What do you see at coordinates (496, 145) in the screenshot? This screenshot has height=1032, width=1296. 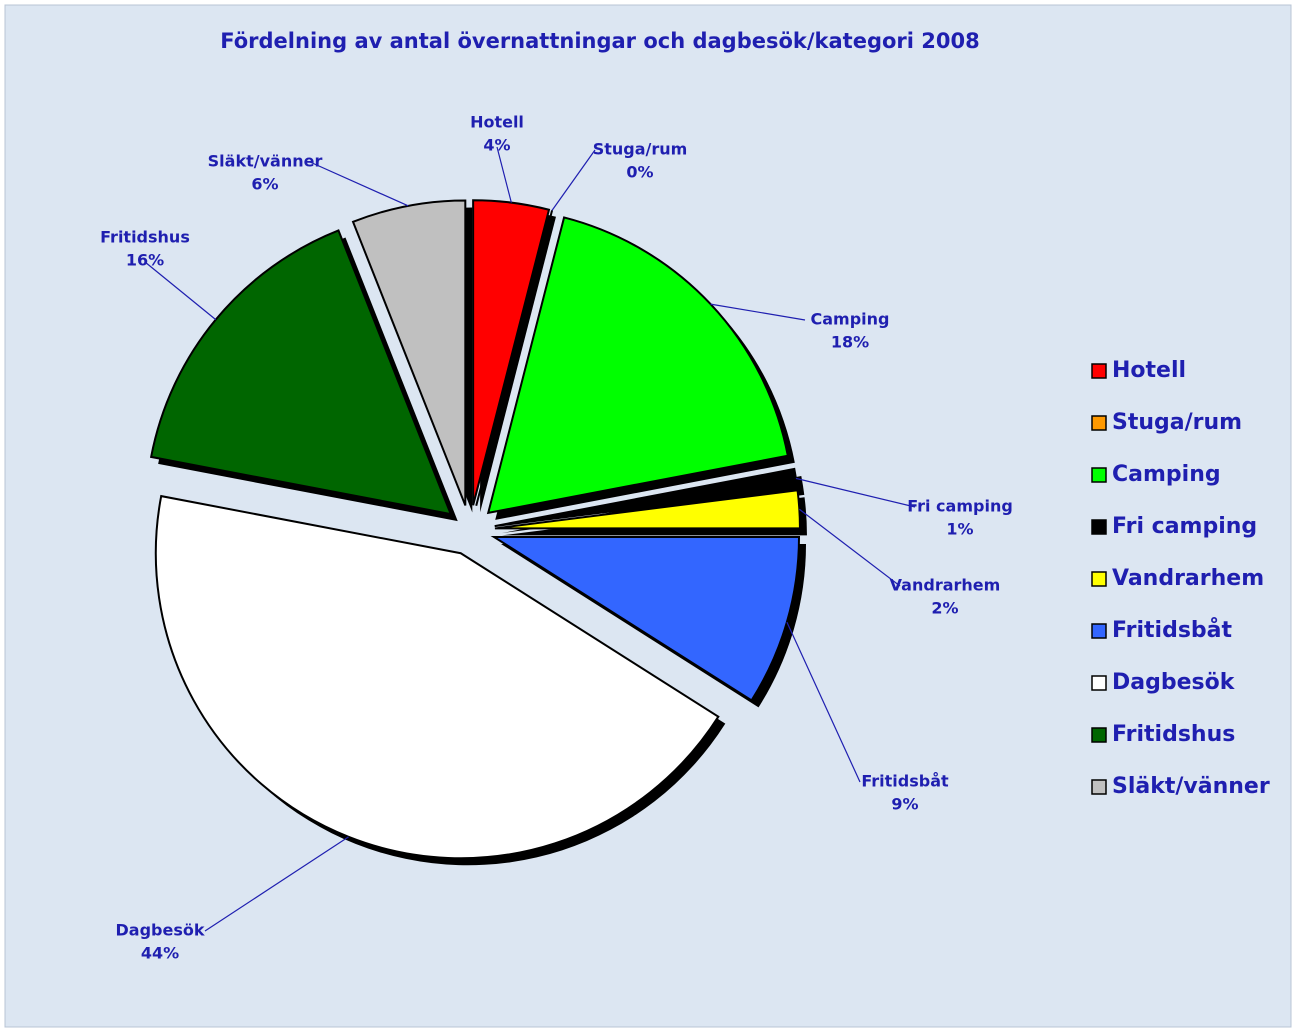 I see `data-label: 4%` at bounding box center [496, 145].